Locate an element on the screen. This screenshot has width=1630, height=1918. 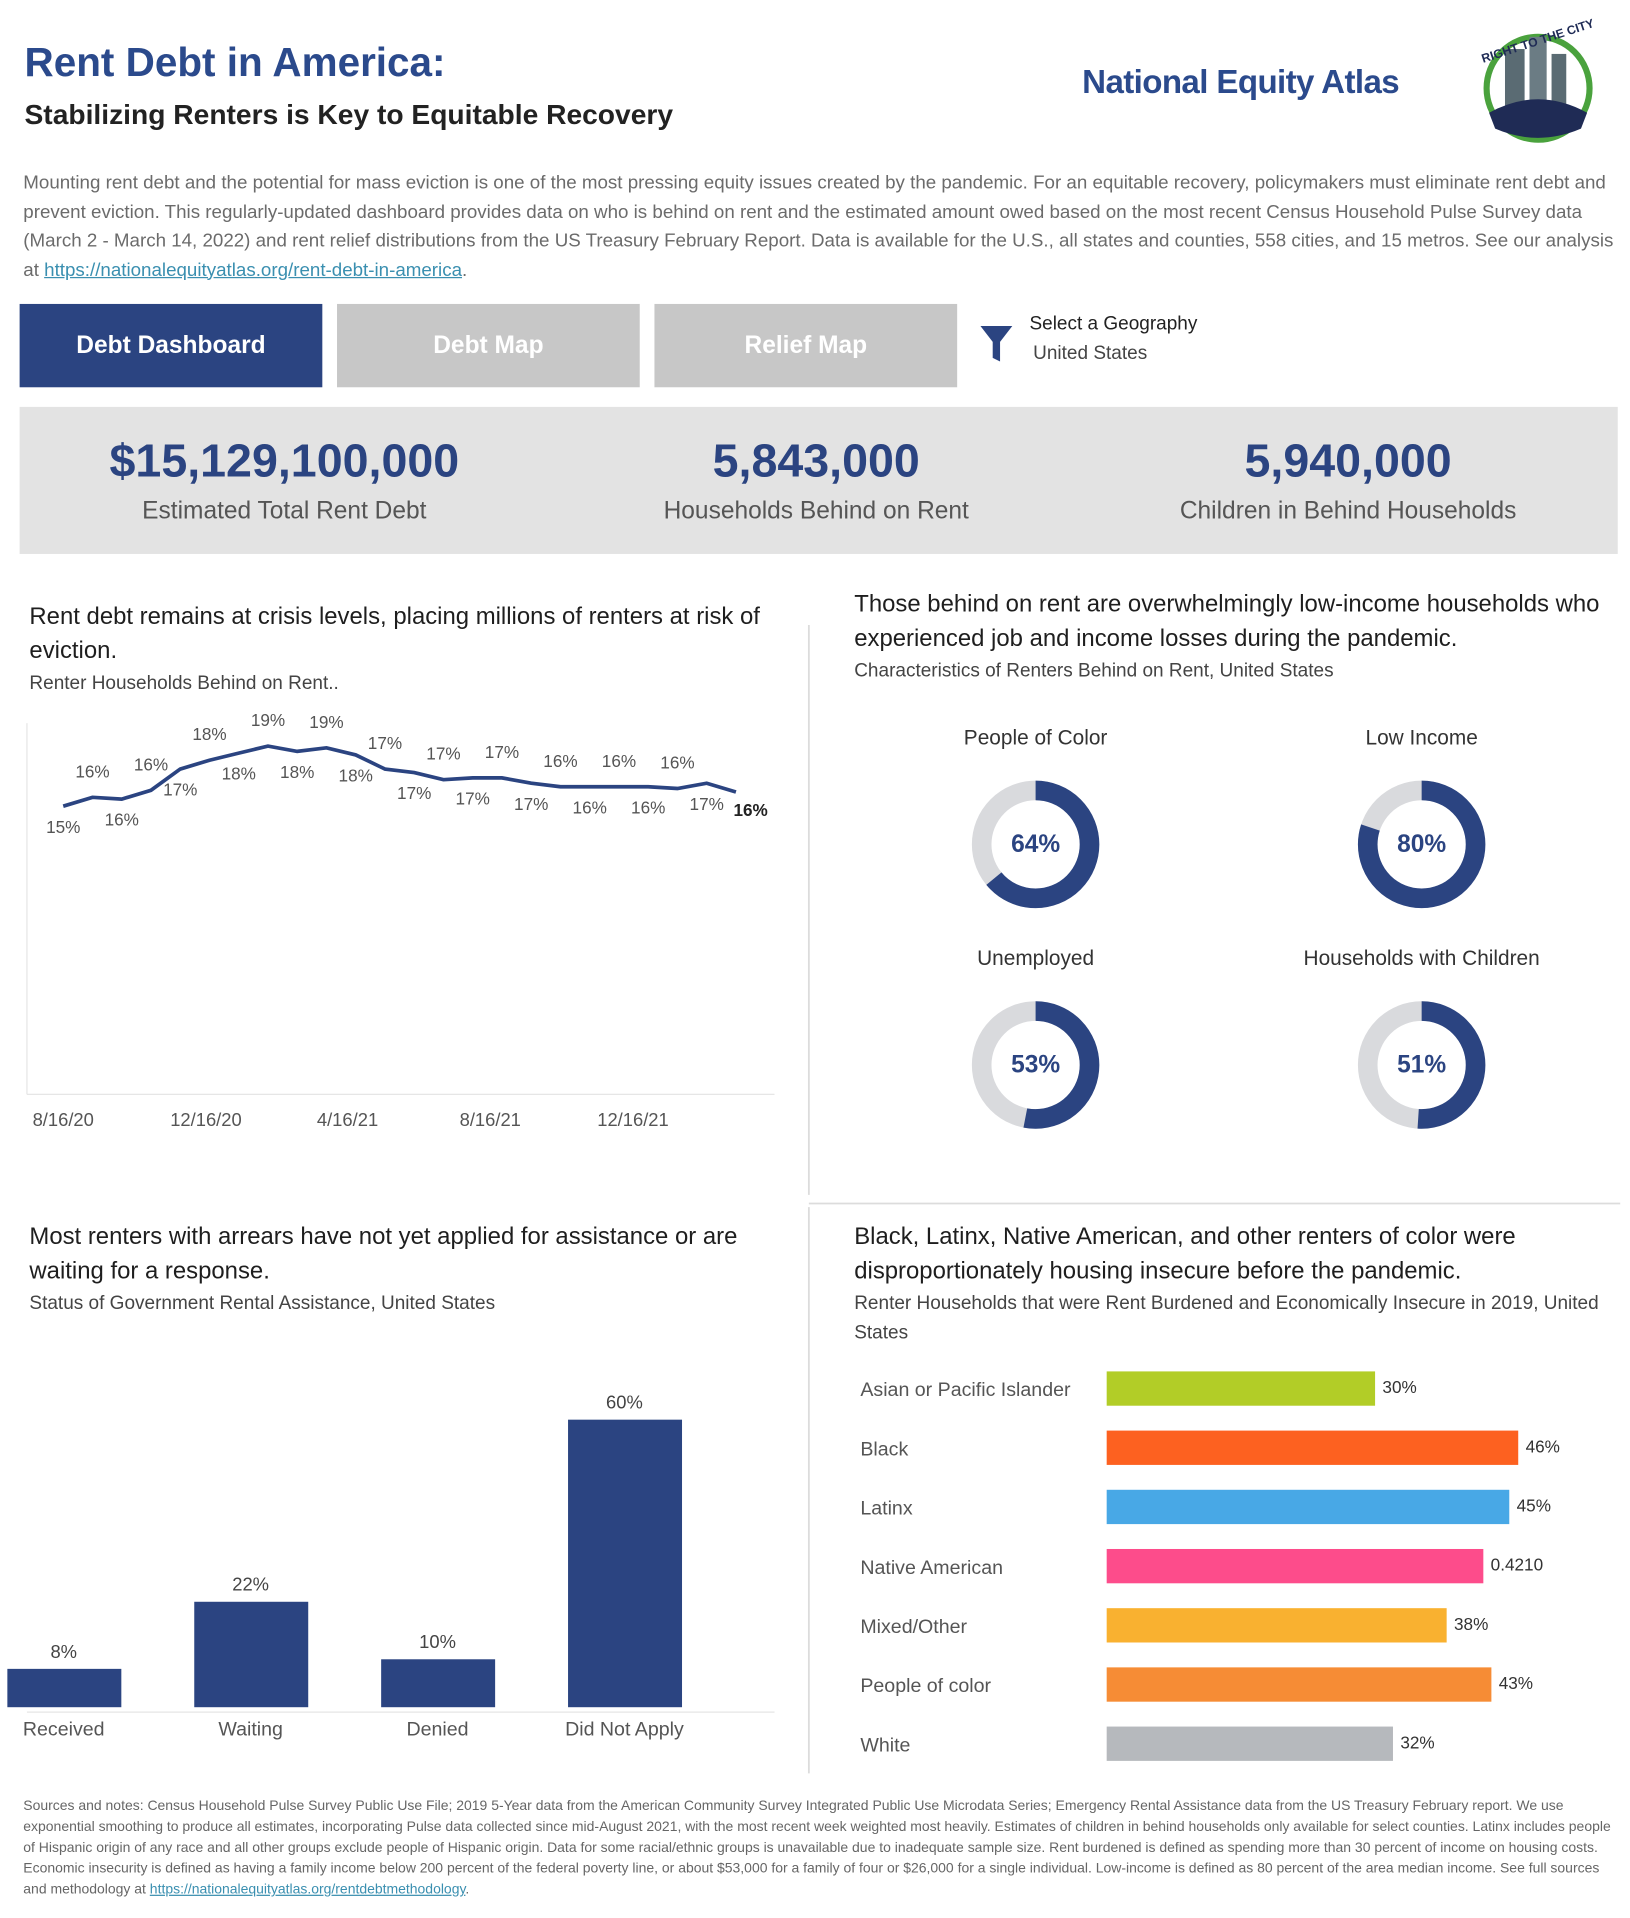
filter-label: Select a Geography is located at coordinates (1113, 324).